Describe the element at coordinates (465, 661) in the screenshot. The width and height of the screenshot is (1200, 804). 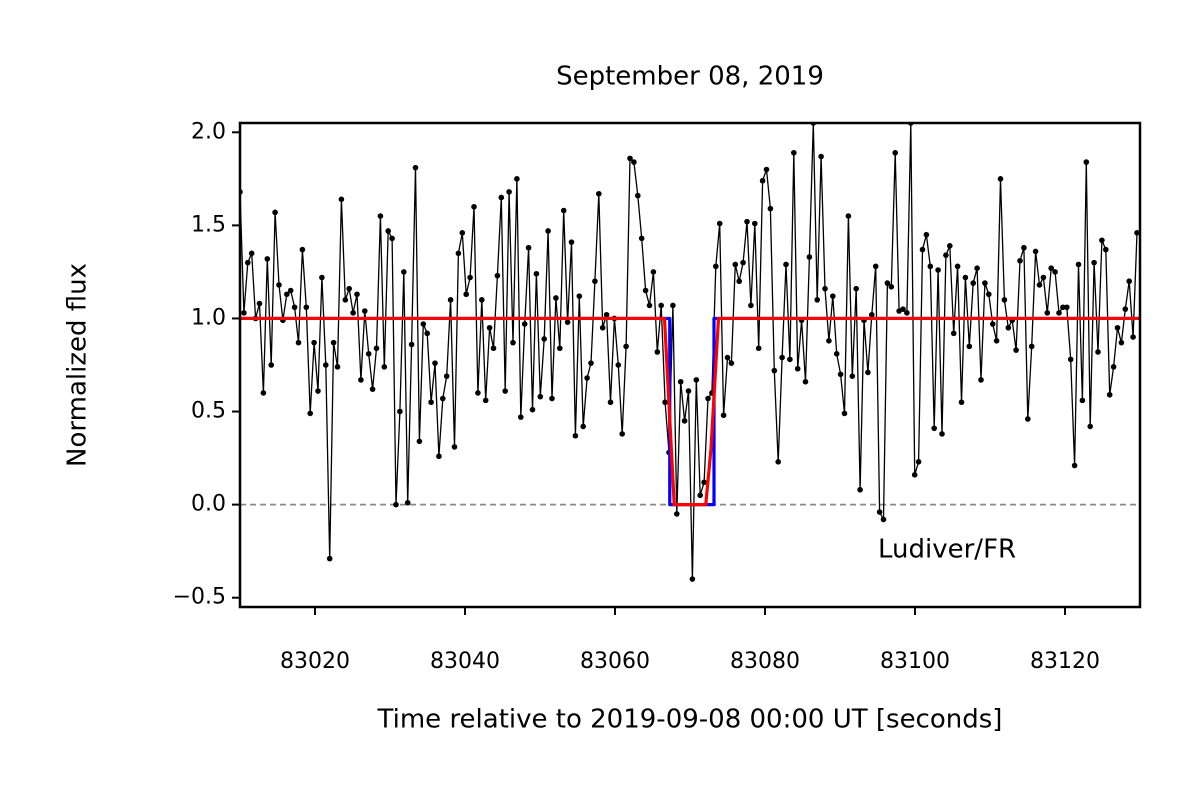
I see `x-tick-label: 83040` at that location.